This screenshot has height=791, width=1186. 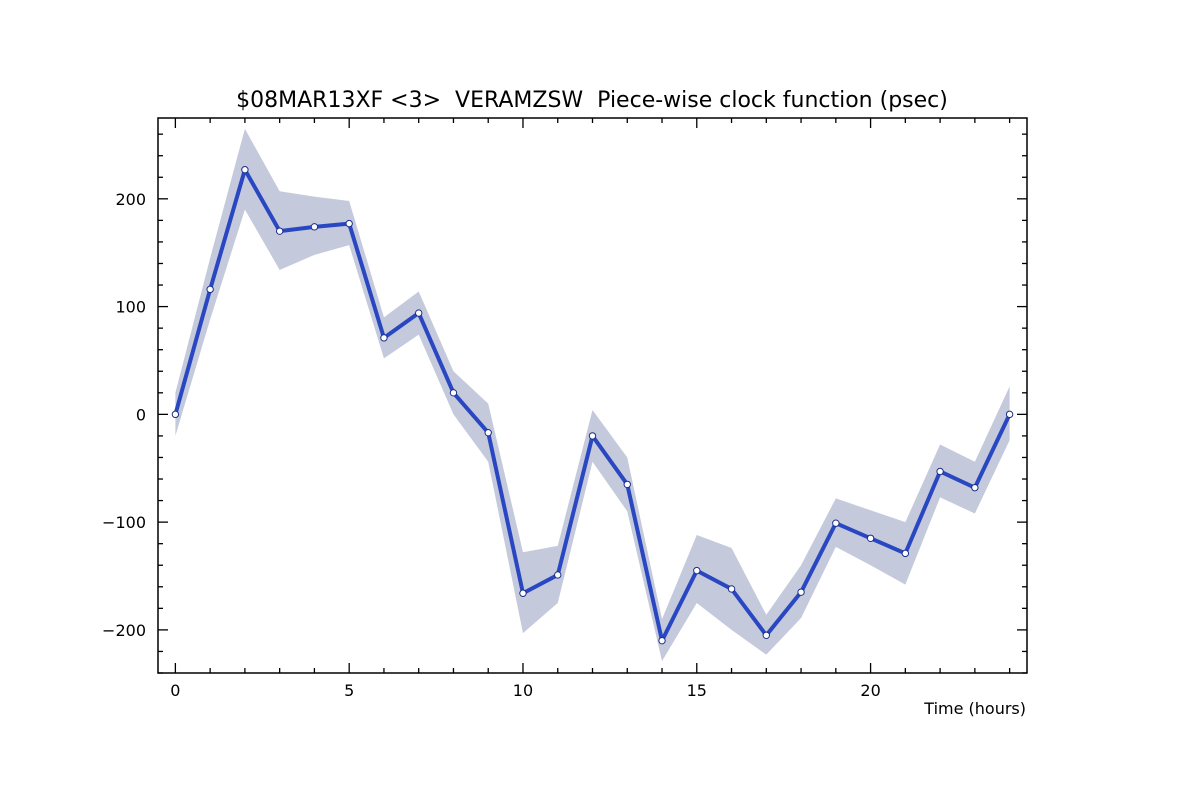 What do you see at coordinates (124, 630) in the screenshot?
I see `y-tick-label: −200` at bounding box center [124, 630].